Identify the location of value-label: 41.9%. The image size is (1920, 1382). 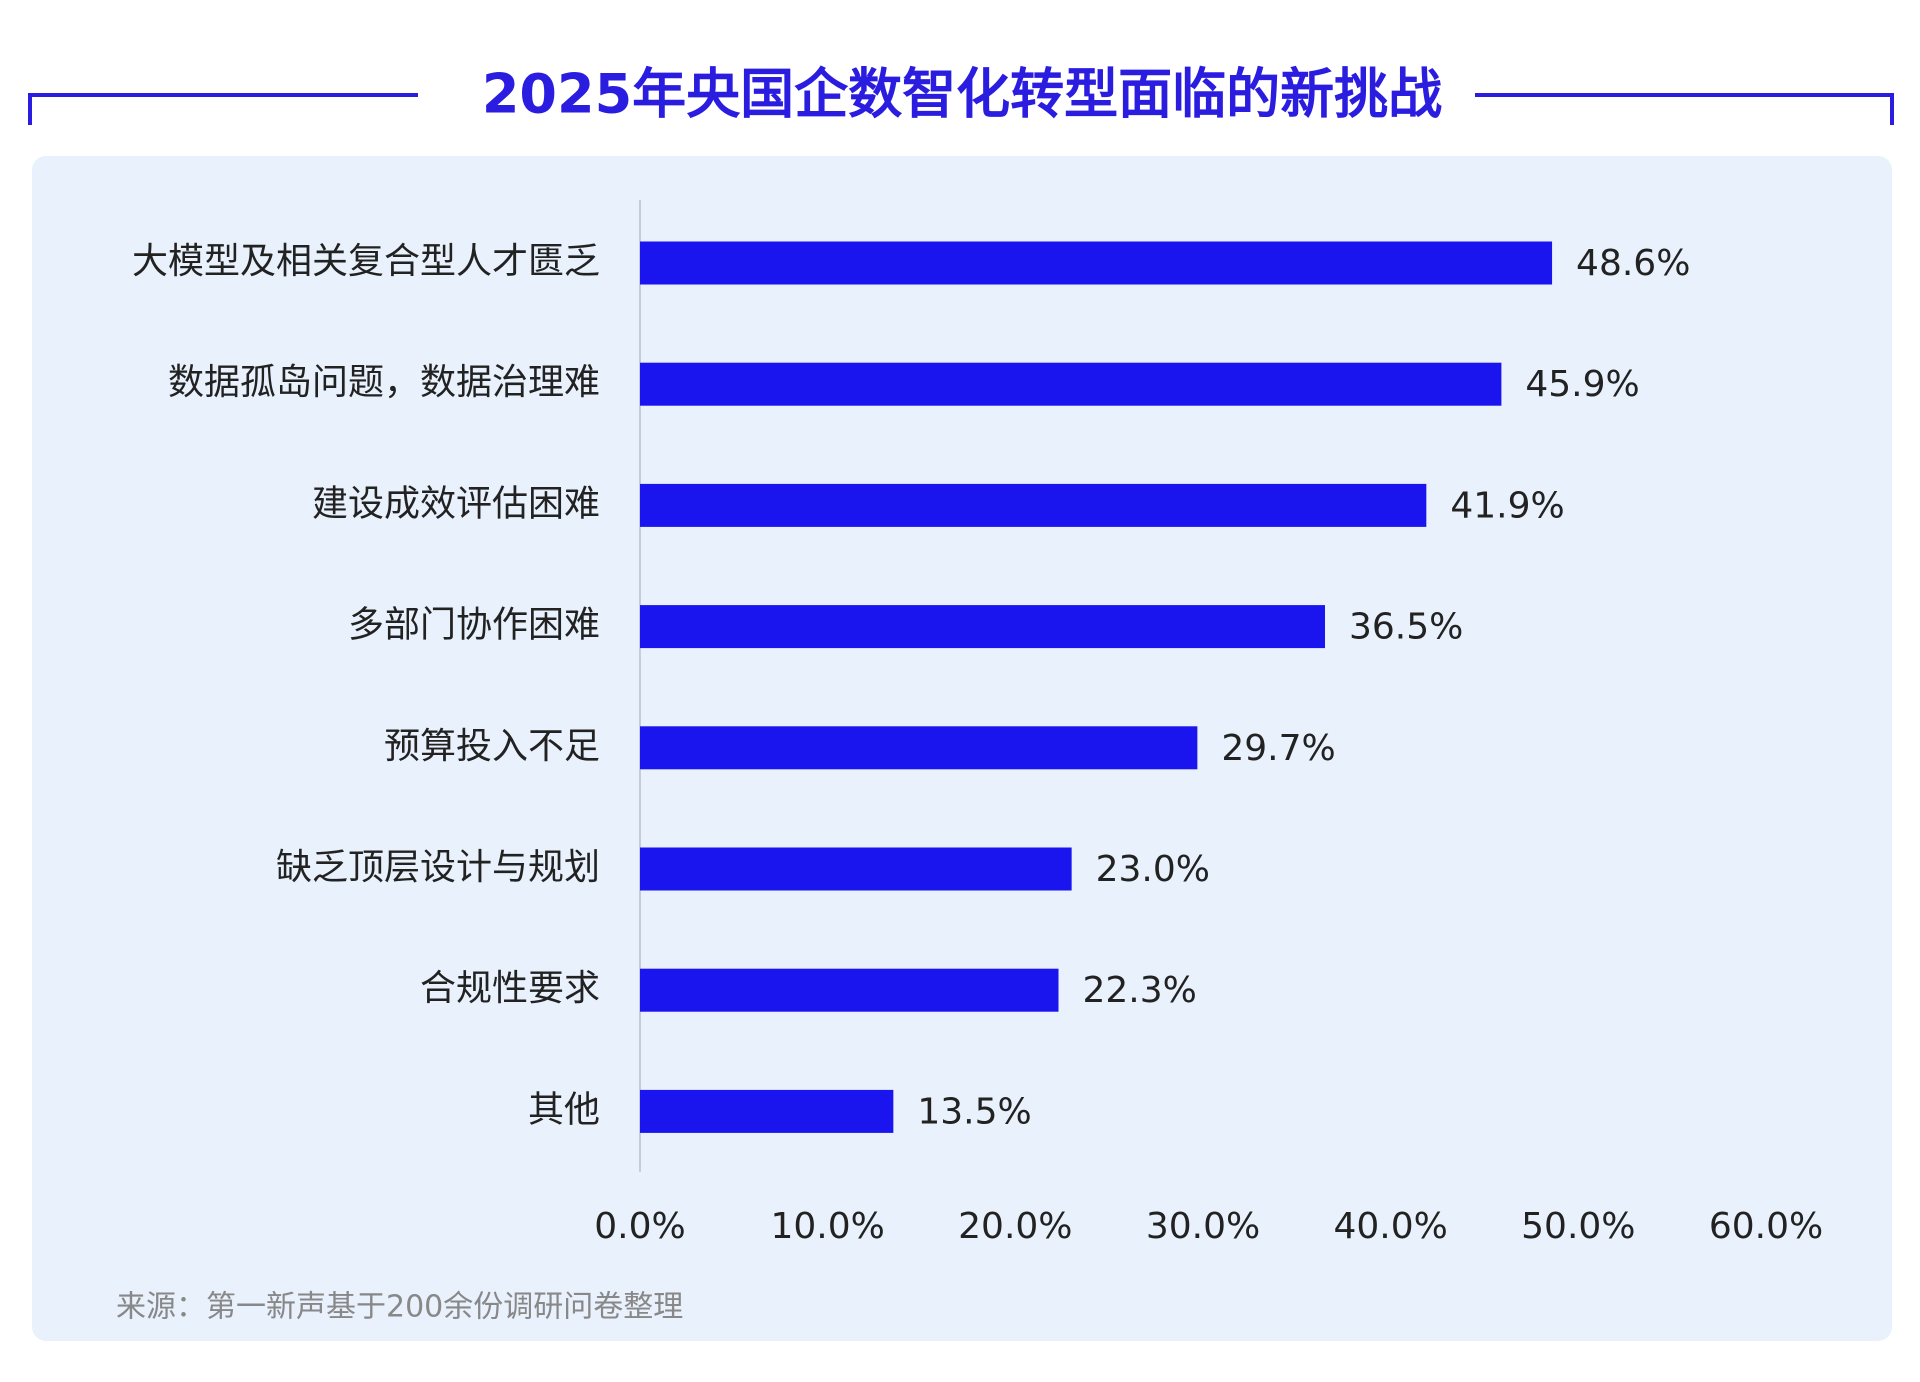
(1507, 505).